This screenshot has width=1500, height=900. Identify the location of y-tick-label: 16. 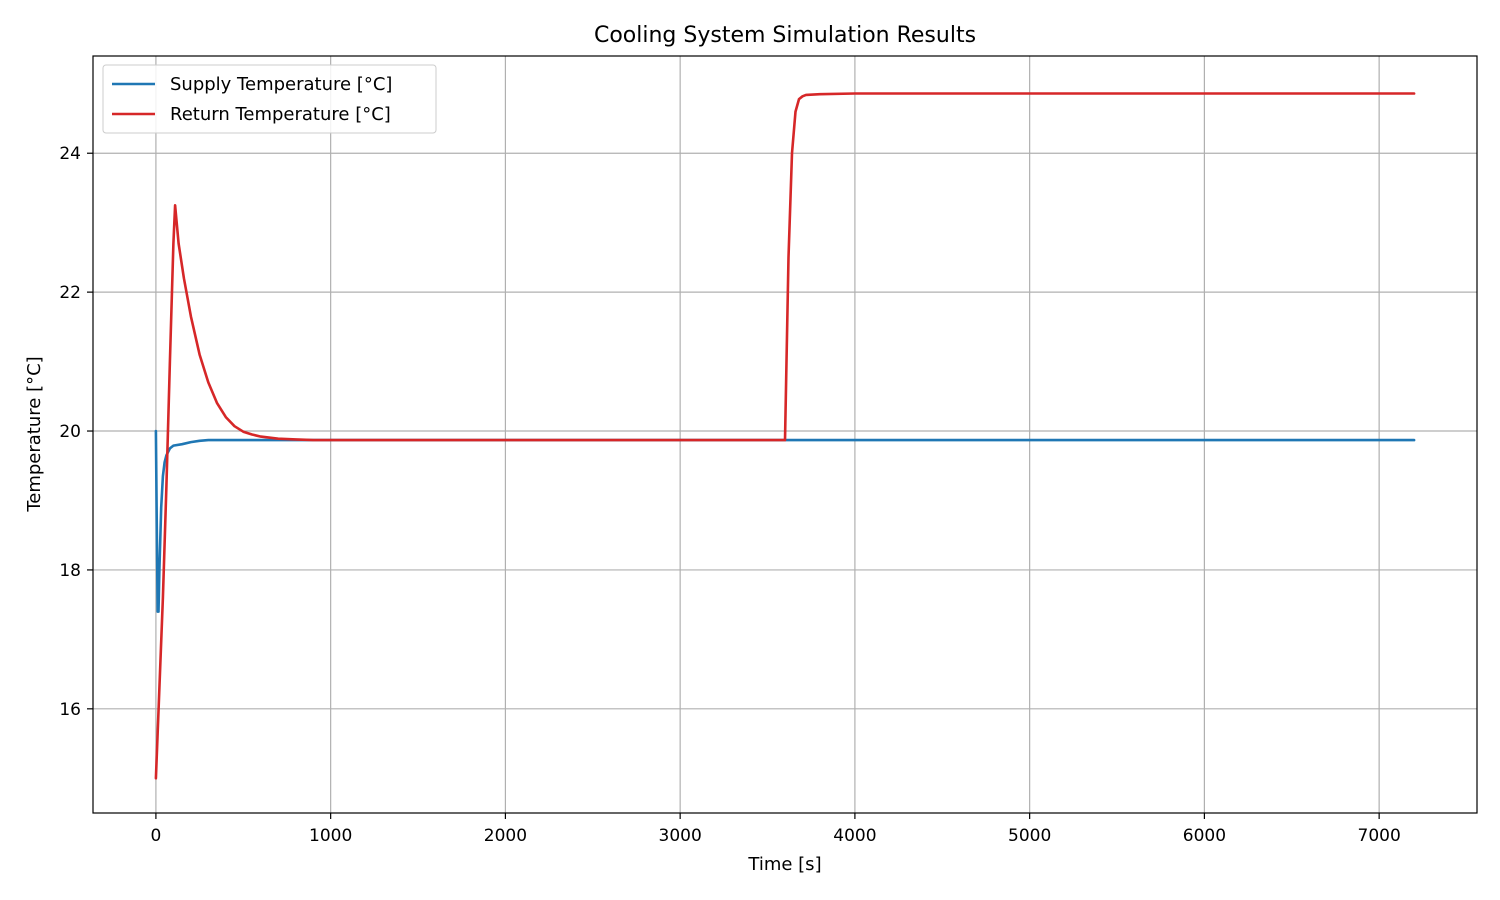
(70, 710).